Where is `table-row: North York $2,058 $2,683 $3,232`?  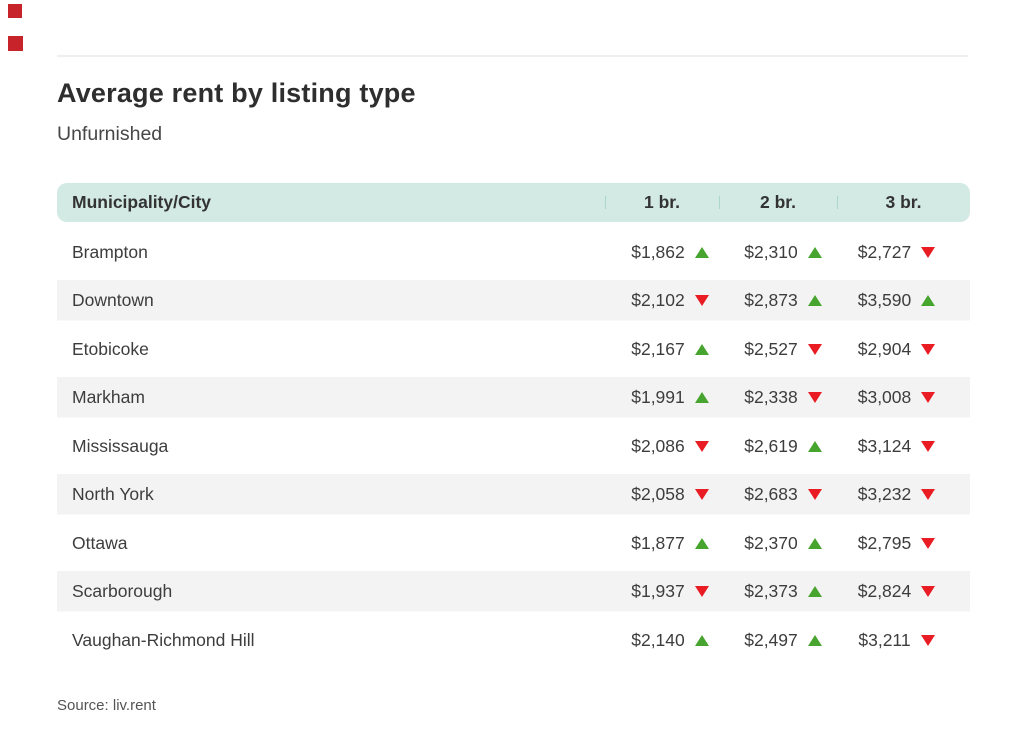
table-row: North York $2,058 $2,683 $3,232 is located at coordinates (513, 494).